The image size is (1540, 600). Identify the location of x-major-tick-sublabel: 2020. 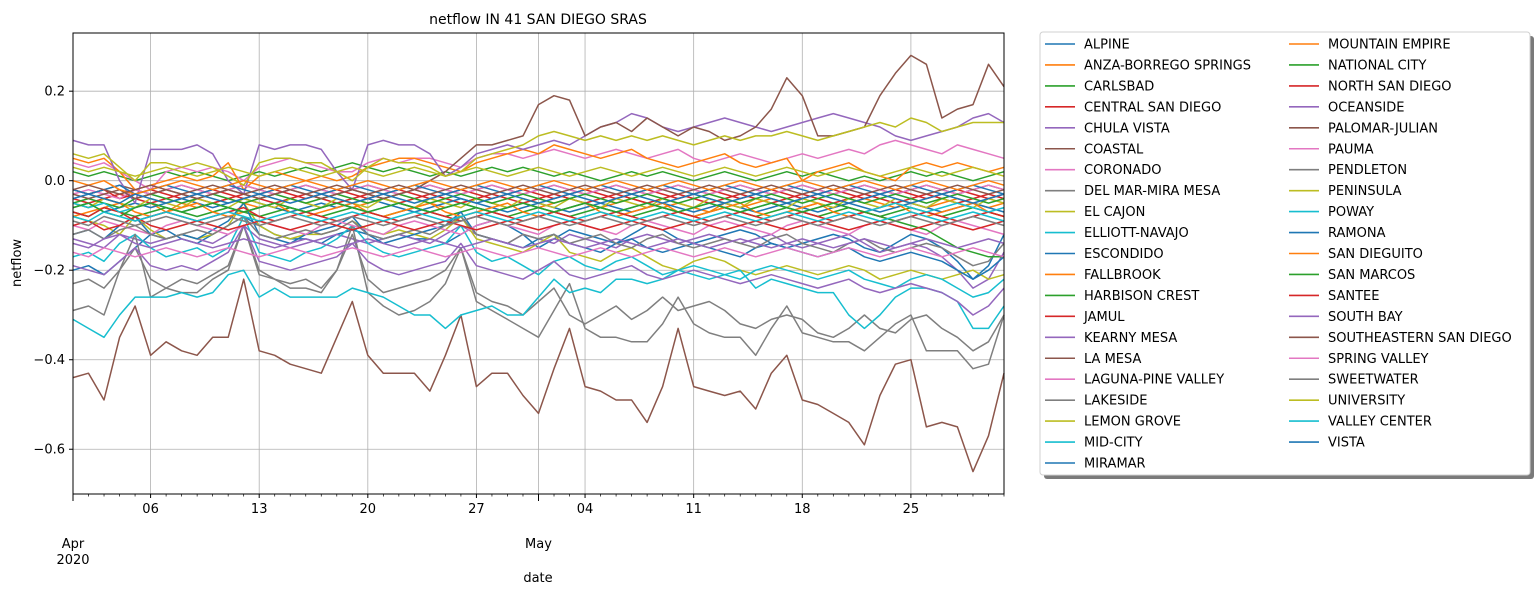
(72, 560).